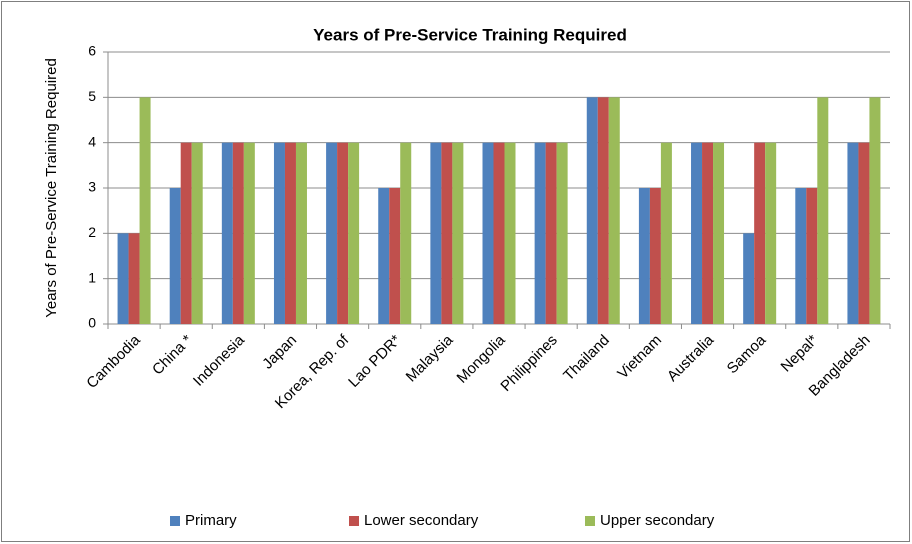  Describe the element at coordinates (211, 520) in the screenshot. I see `legend-label: Primary` at that location.